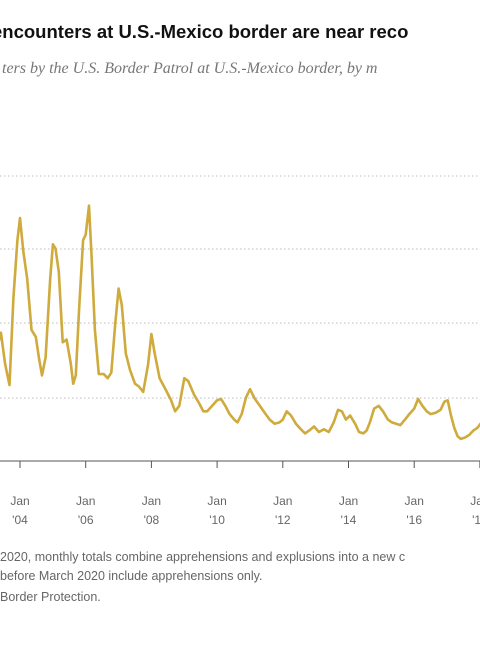 This screenshot has height=650, width=480. I want to click on x-tick-label-year: '18, so click(476, 520).